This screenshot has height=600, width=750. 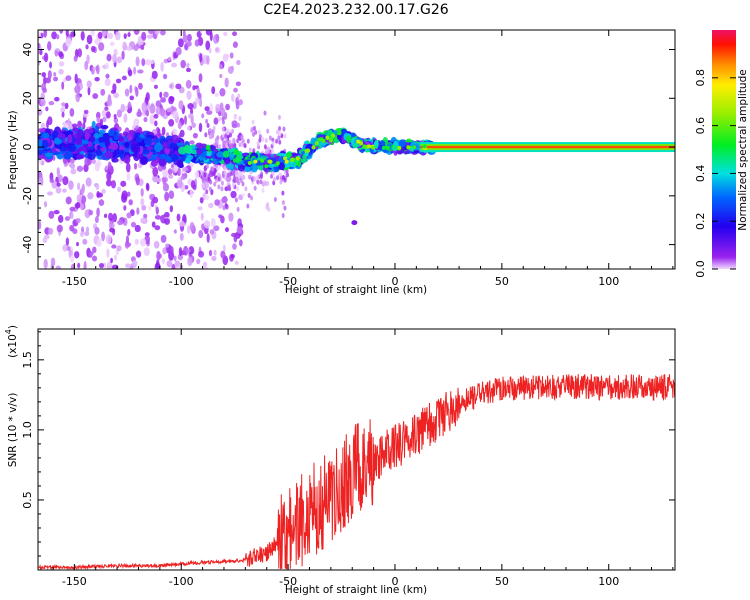 I want to click on spectrogram-x-tick-label: 50, so click(x=502, y=281).